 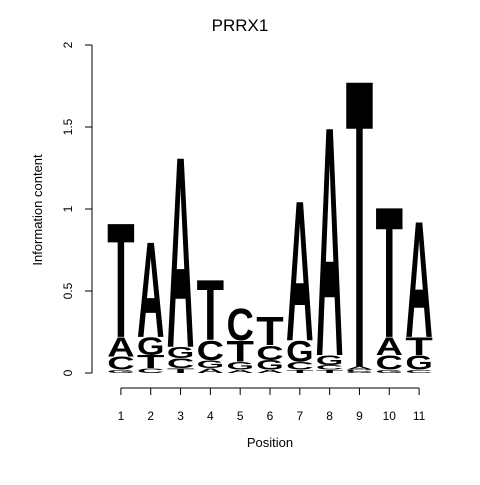 I want to click on chart-title: PRRX1, so click(x=240, y=25).